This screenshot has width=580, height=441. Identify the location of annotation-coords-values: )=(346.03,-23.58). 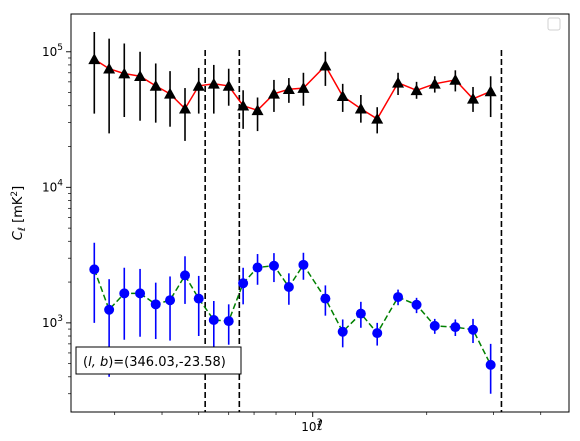
(167, 362).